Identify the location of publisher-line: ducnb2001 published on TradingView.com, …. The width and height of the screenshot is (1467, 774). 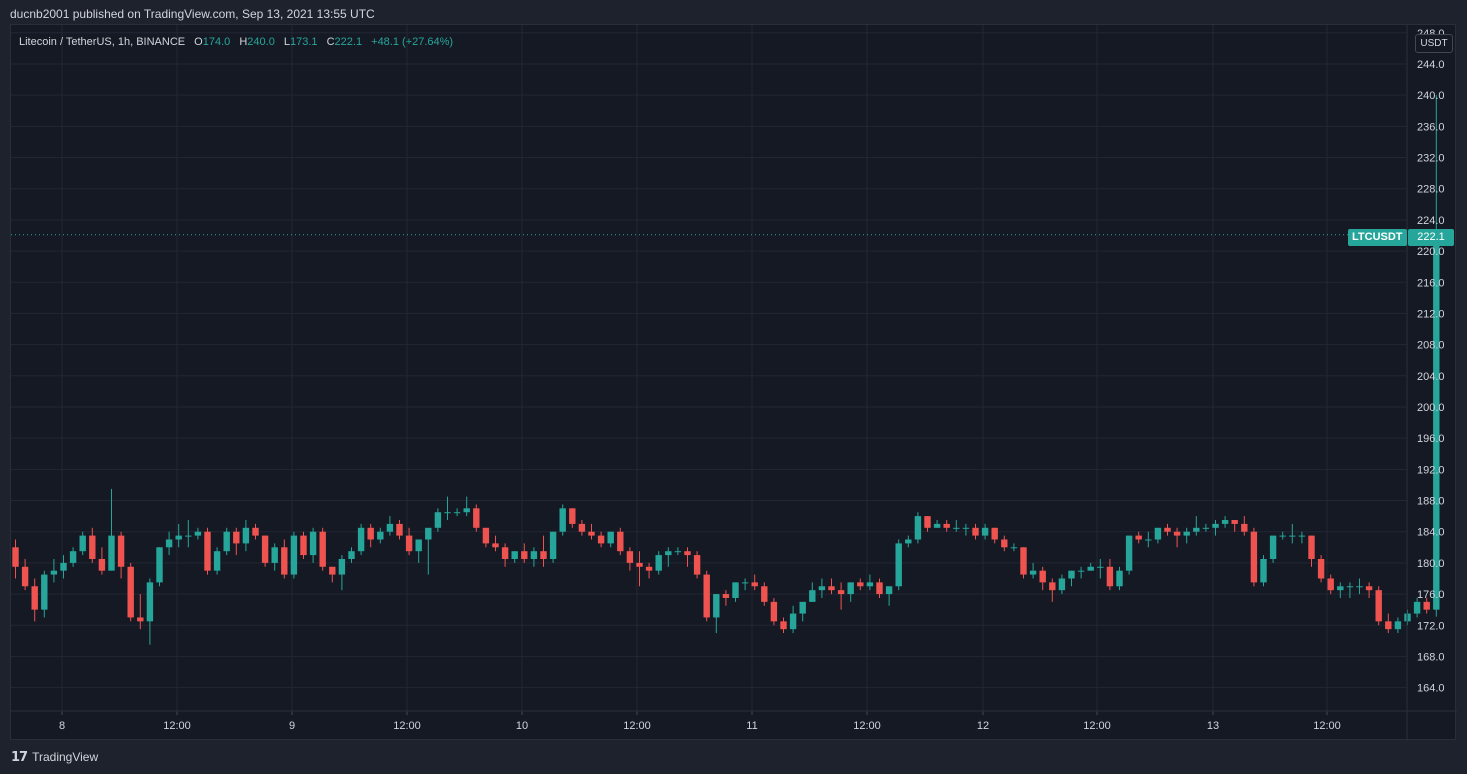
(192, 14).